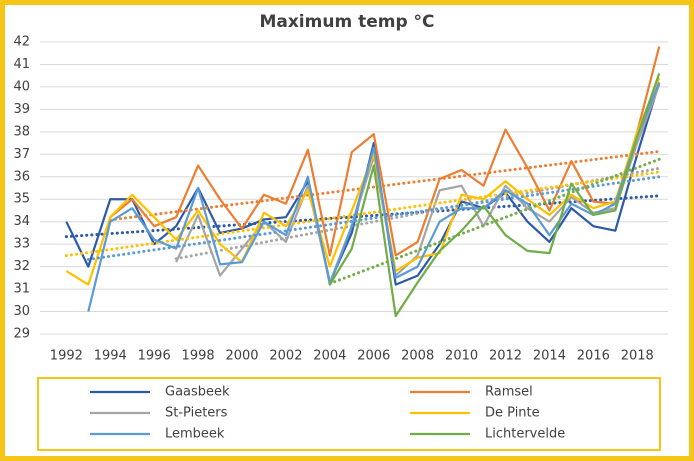 The image size is (694, 461). I want to click on chart-title: Maximum temp °C, so click(346, 22).